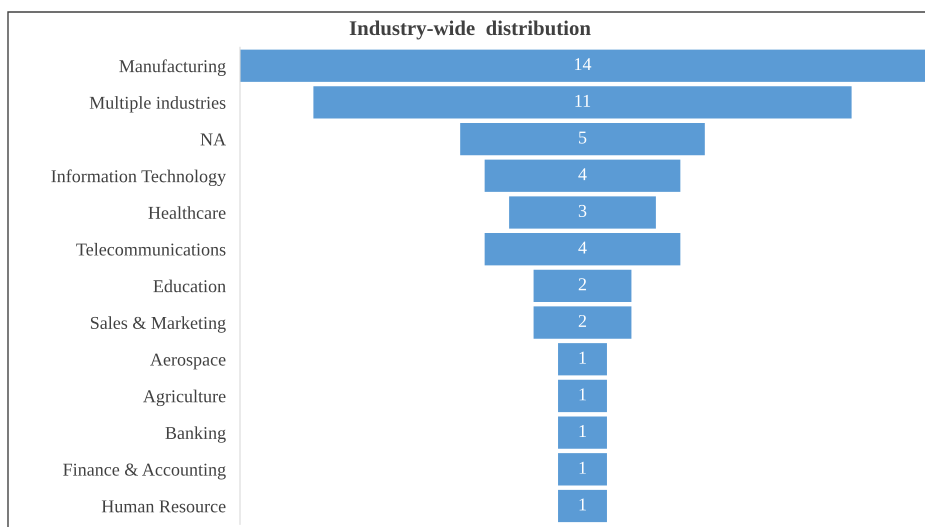  Describe the element at coordinates (195, 434) in the screenshot. I see `category-label: Banking` at that location.